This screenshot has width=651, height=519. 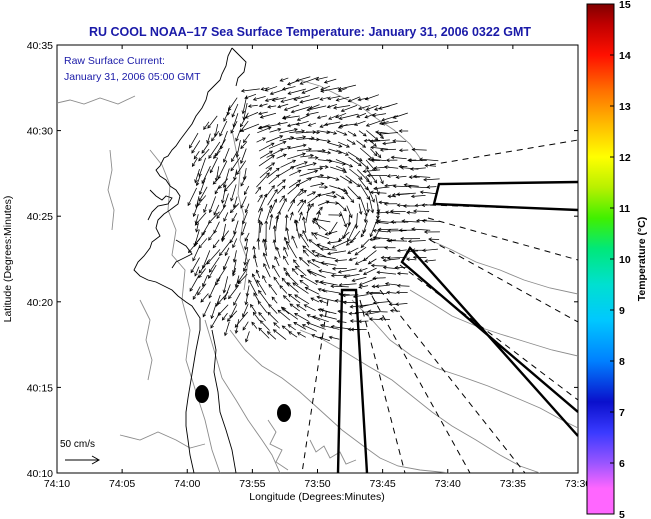 What do you see at coordinates (620, 259) in the screenshot?
I see `colorbar-ticks: 15 14 13 12 11 10 9 8 7 6 5` at bounding box center [620, 259].